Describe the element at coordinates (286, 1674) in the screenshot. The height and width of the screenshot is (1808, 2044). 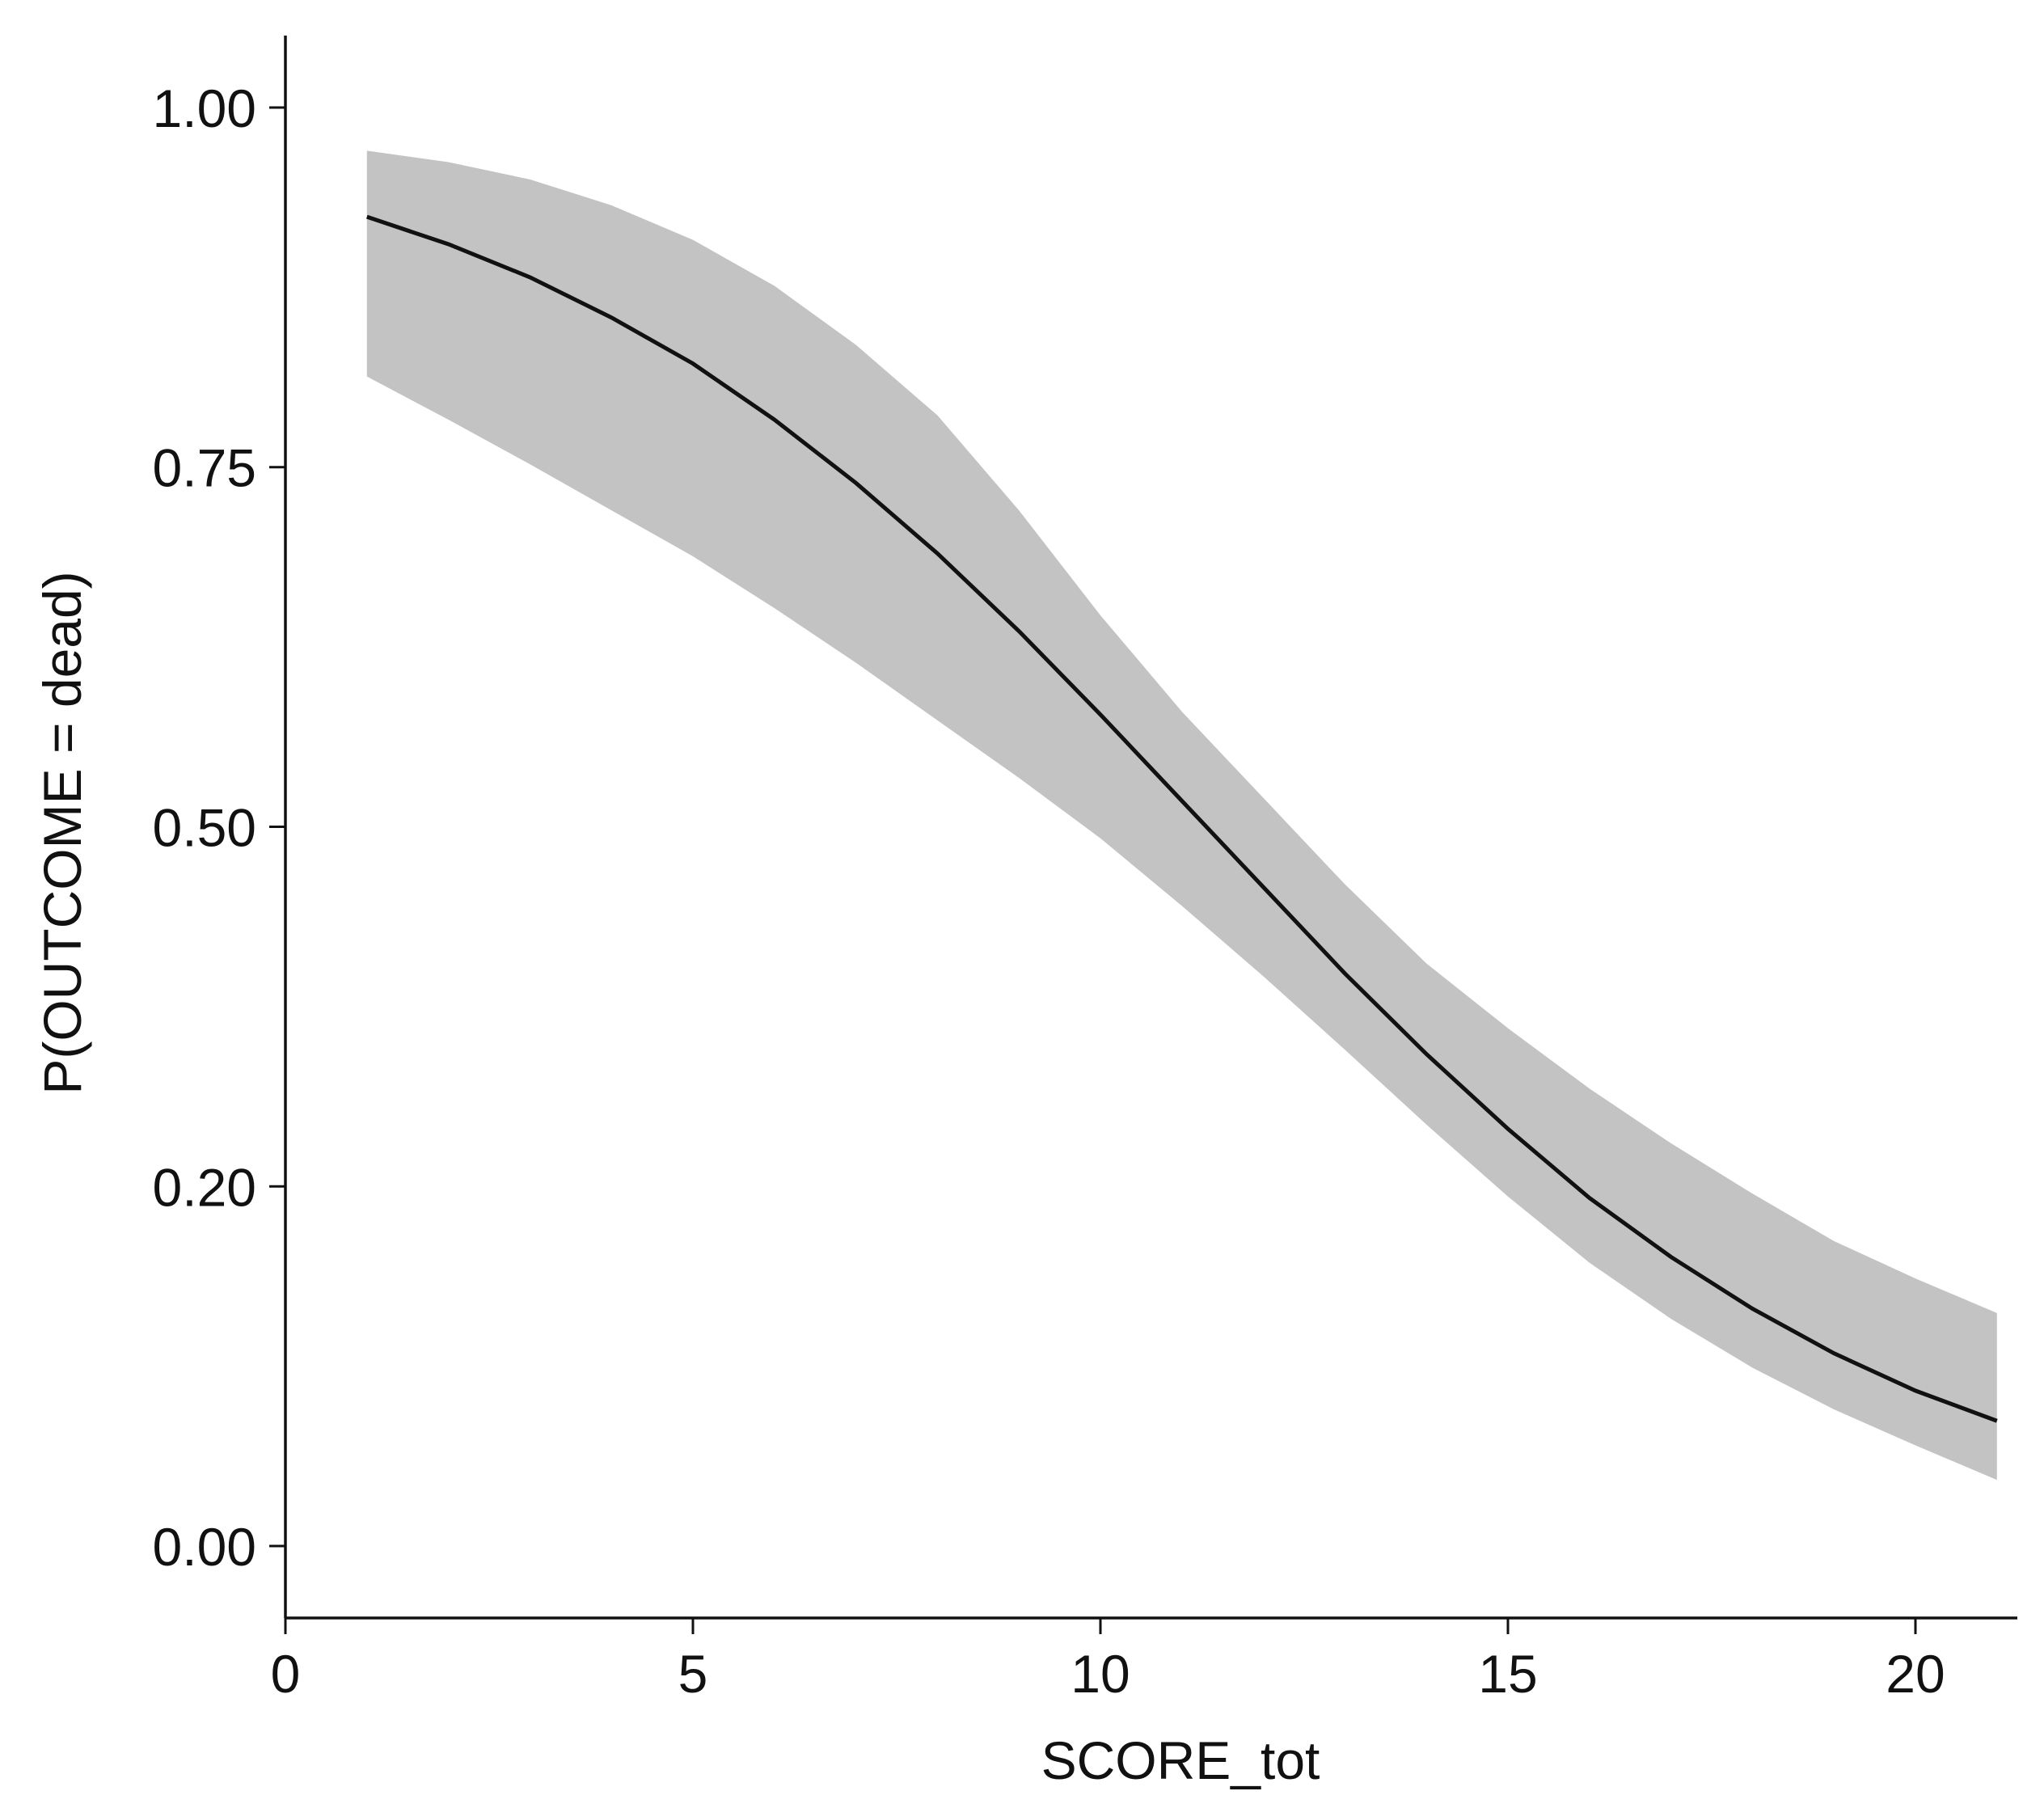
I see `x-tick-label: 0` at that location.